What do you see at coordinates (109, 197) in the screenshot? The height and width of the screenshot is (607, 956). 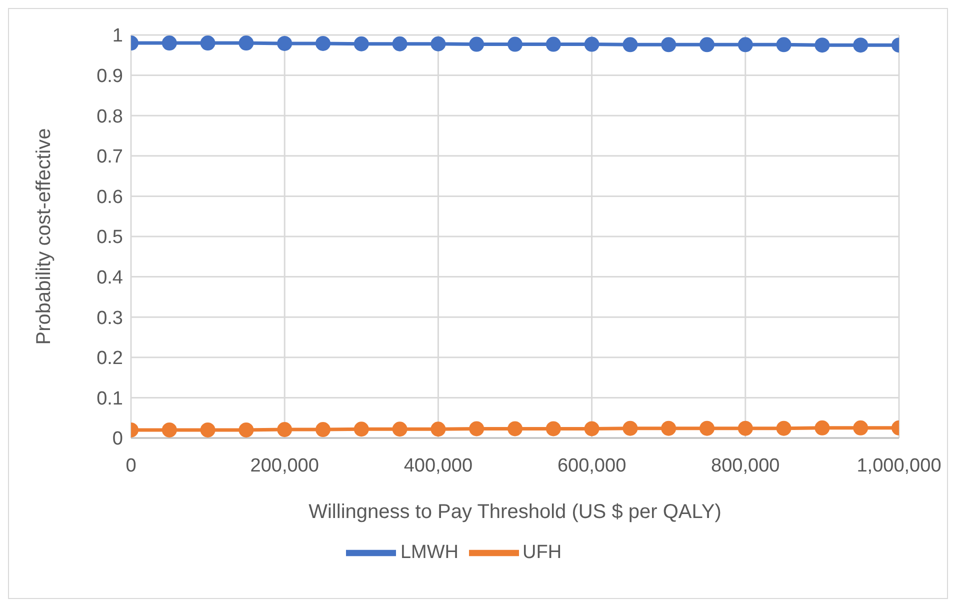 I see `y-tick-label: 0.6` at bounding box center [109, 197].